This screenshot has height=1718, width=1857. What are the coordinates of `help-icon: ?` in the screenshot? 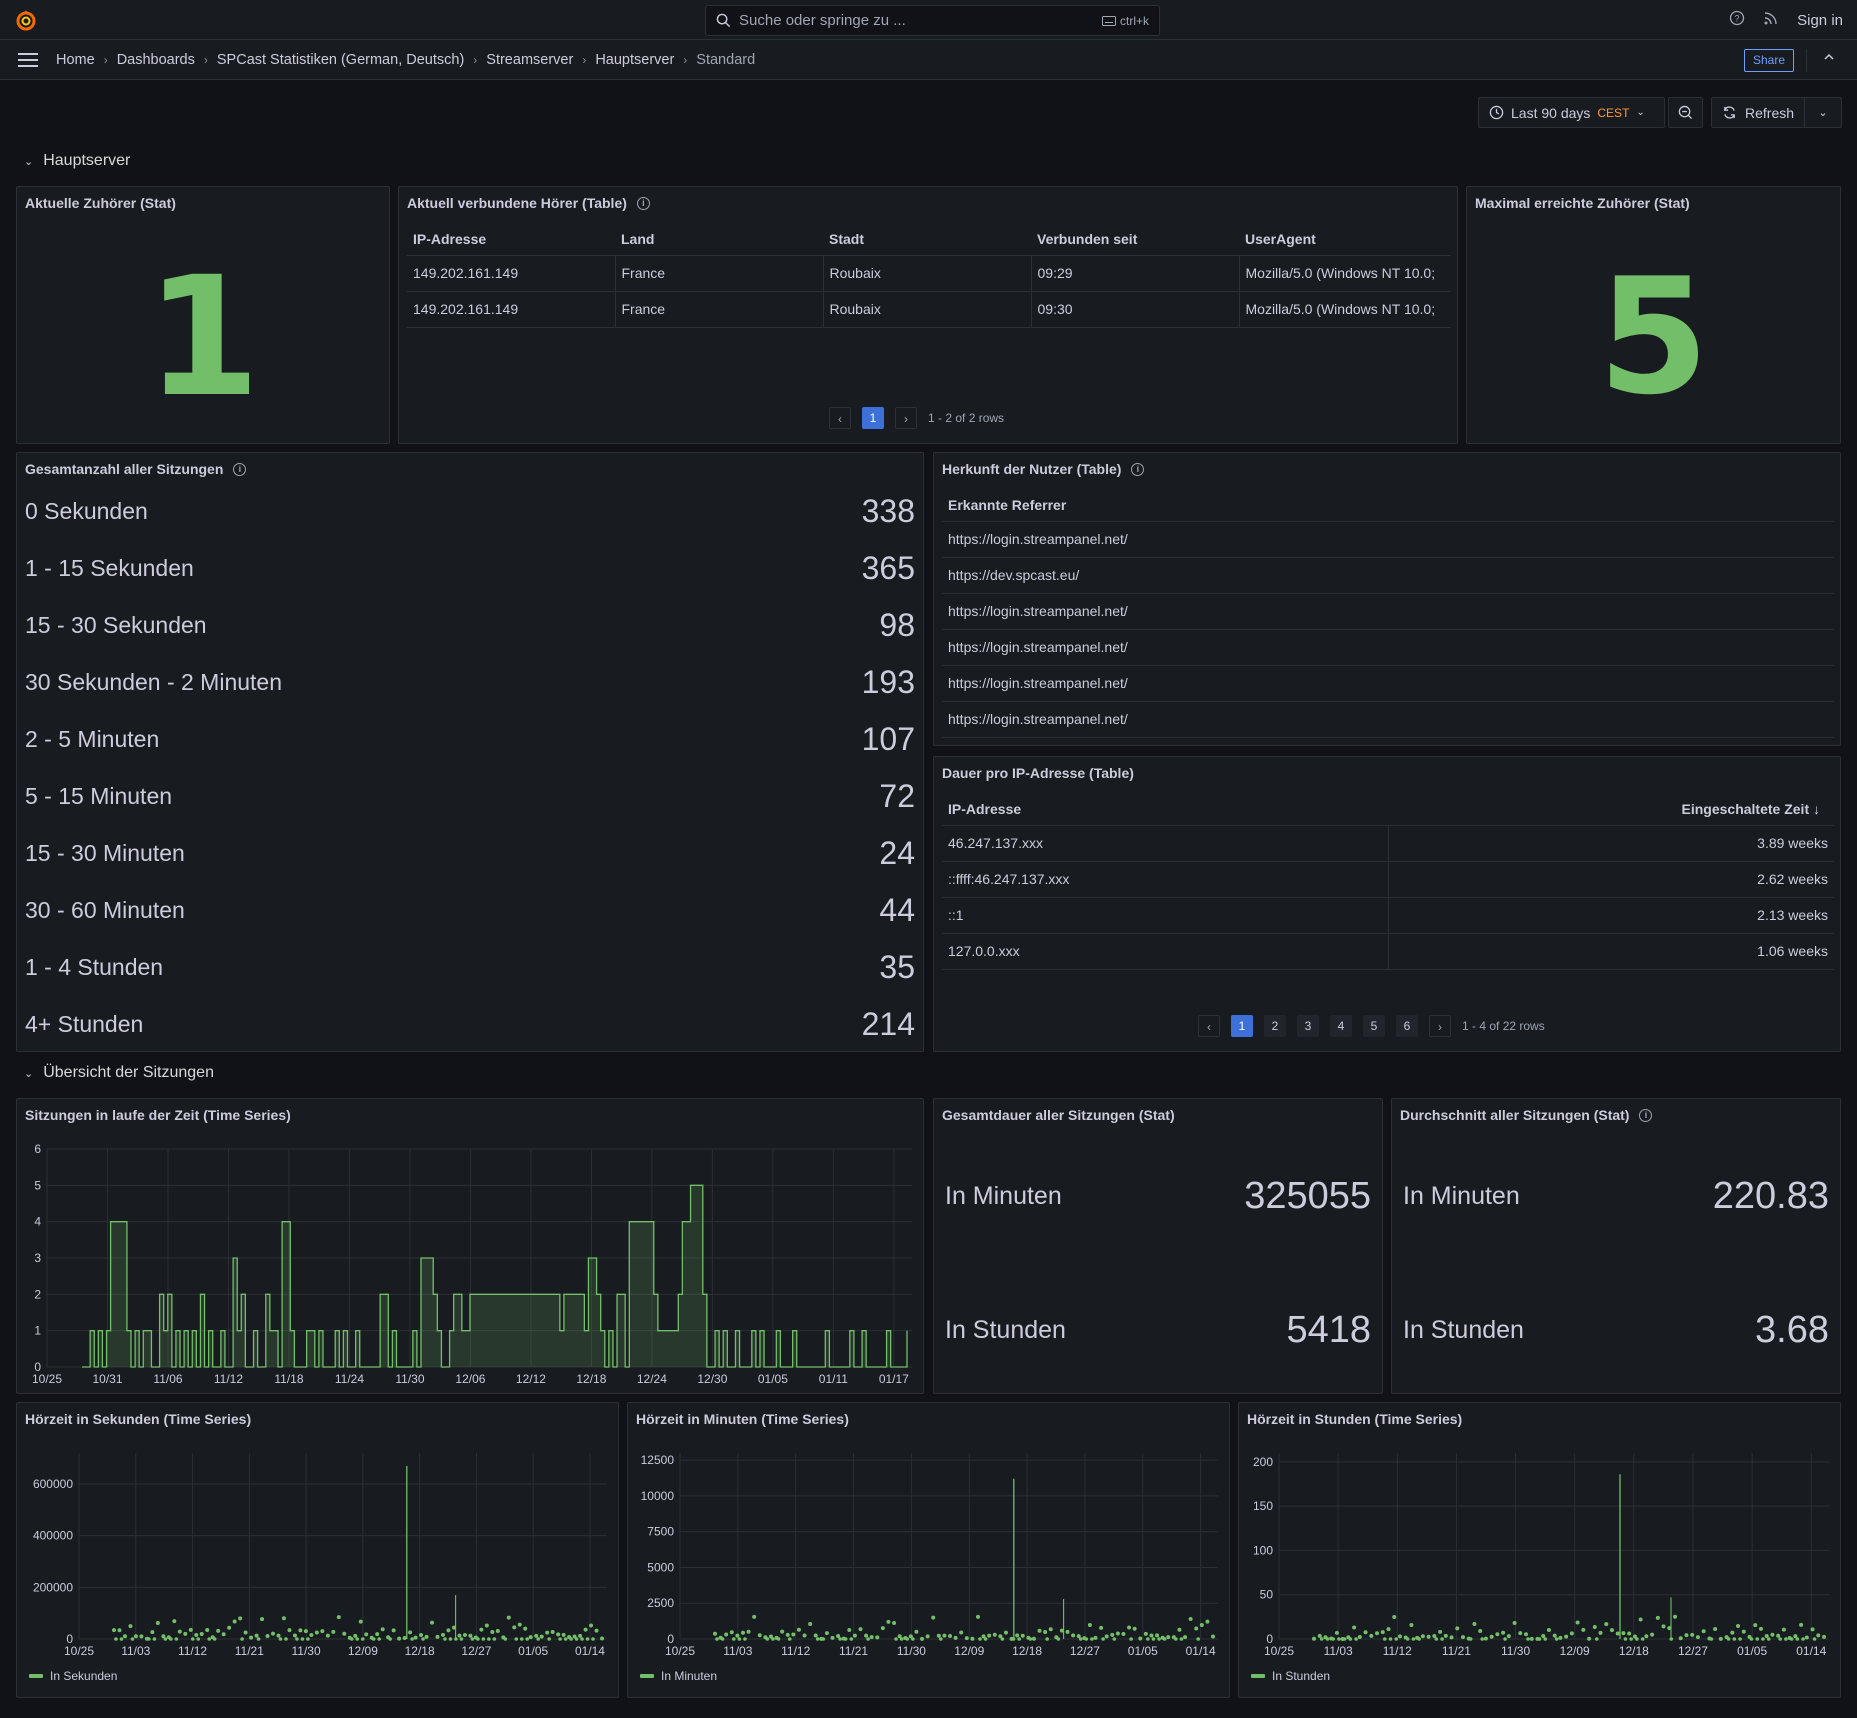 It's located at (1737, 20).